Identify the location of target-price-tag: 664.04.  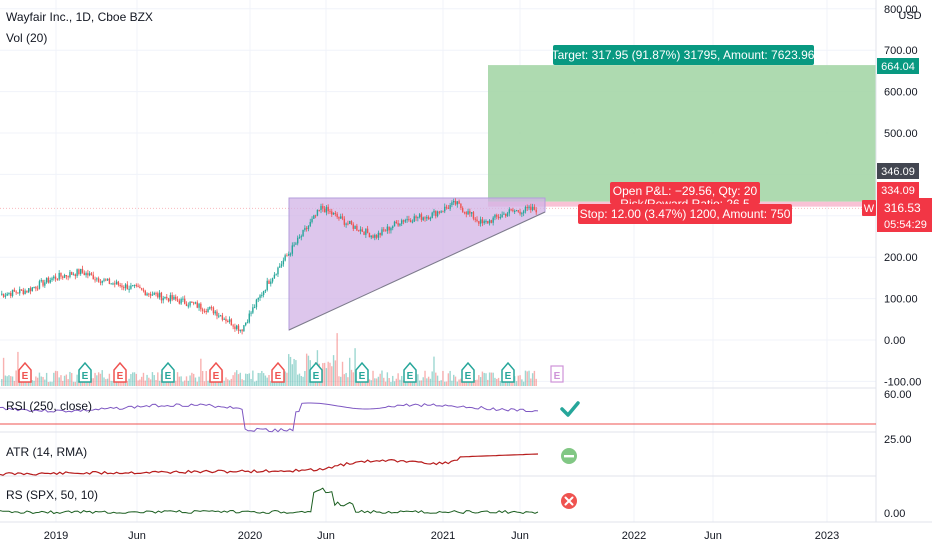
(898, 66).